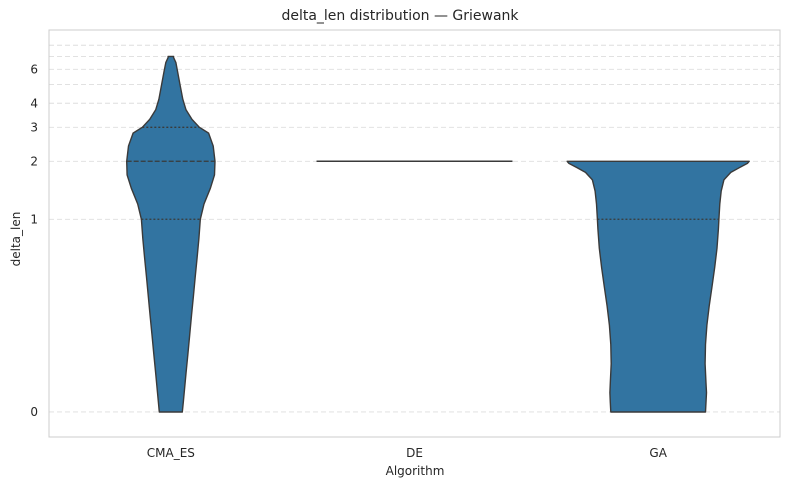  I want to click on violin-cma_es, so click(171, 234).